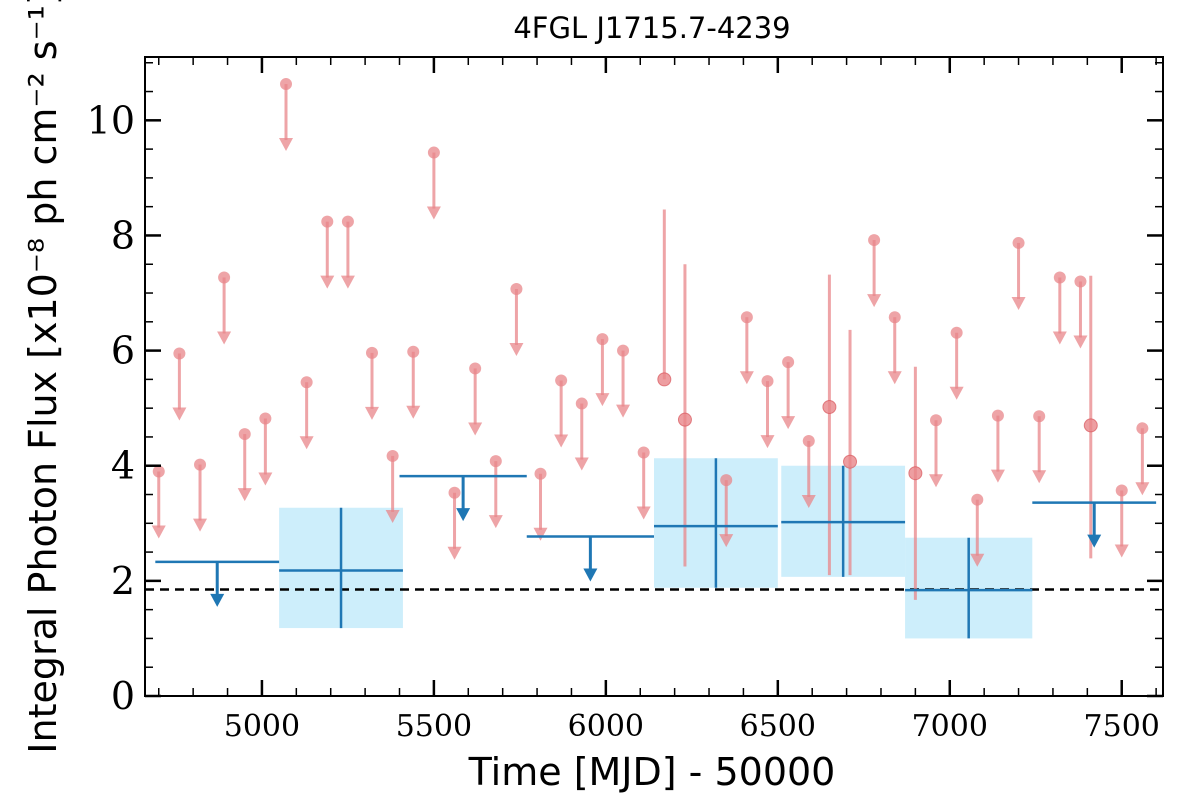 This screenshot has height=805, width=1200. What do you see at coordinates (950, 726) in the screenshot?
I see `x-tick-label: 7000` at bounding box center [950, 726].